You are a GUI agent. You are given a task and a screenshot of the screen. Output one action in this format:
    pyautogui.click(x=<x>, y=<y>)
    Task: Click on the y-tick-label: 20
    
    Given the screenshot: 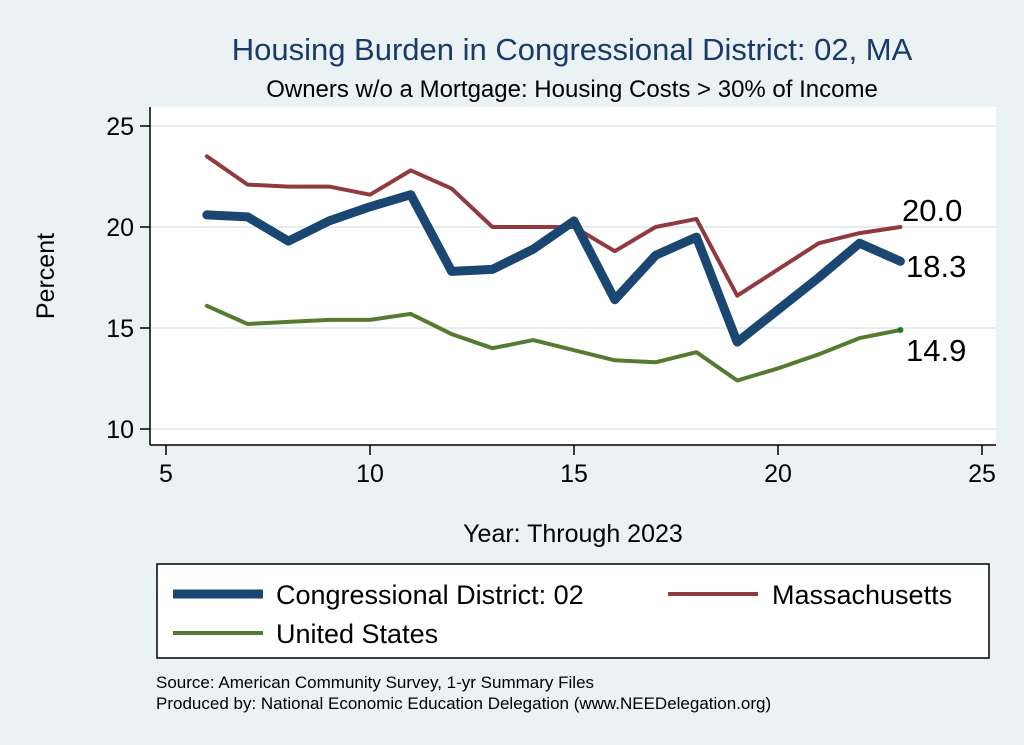 What is the action you would take?
    pyautogui.click(x=120, y=228)
    